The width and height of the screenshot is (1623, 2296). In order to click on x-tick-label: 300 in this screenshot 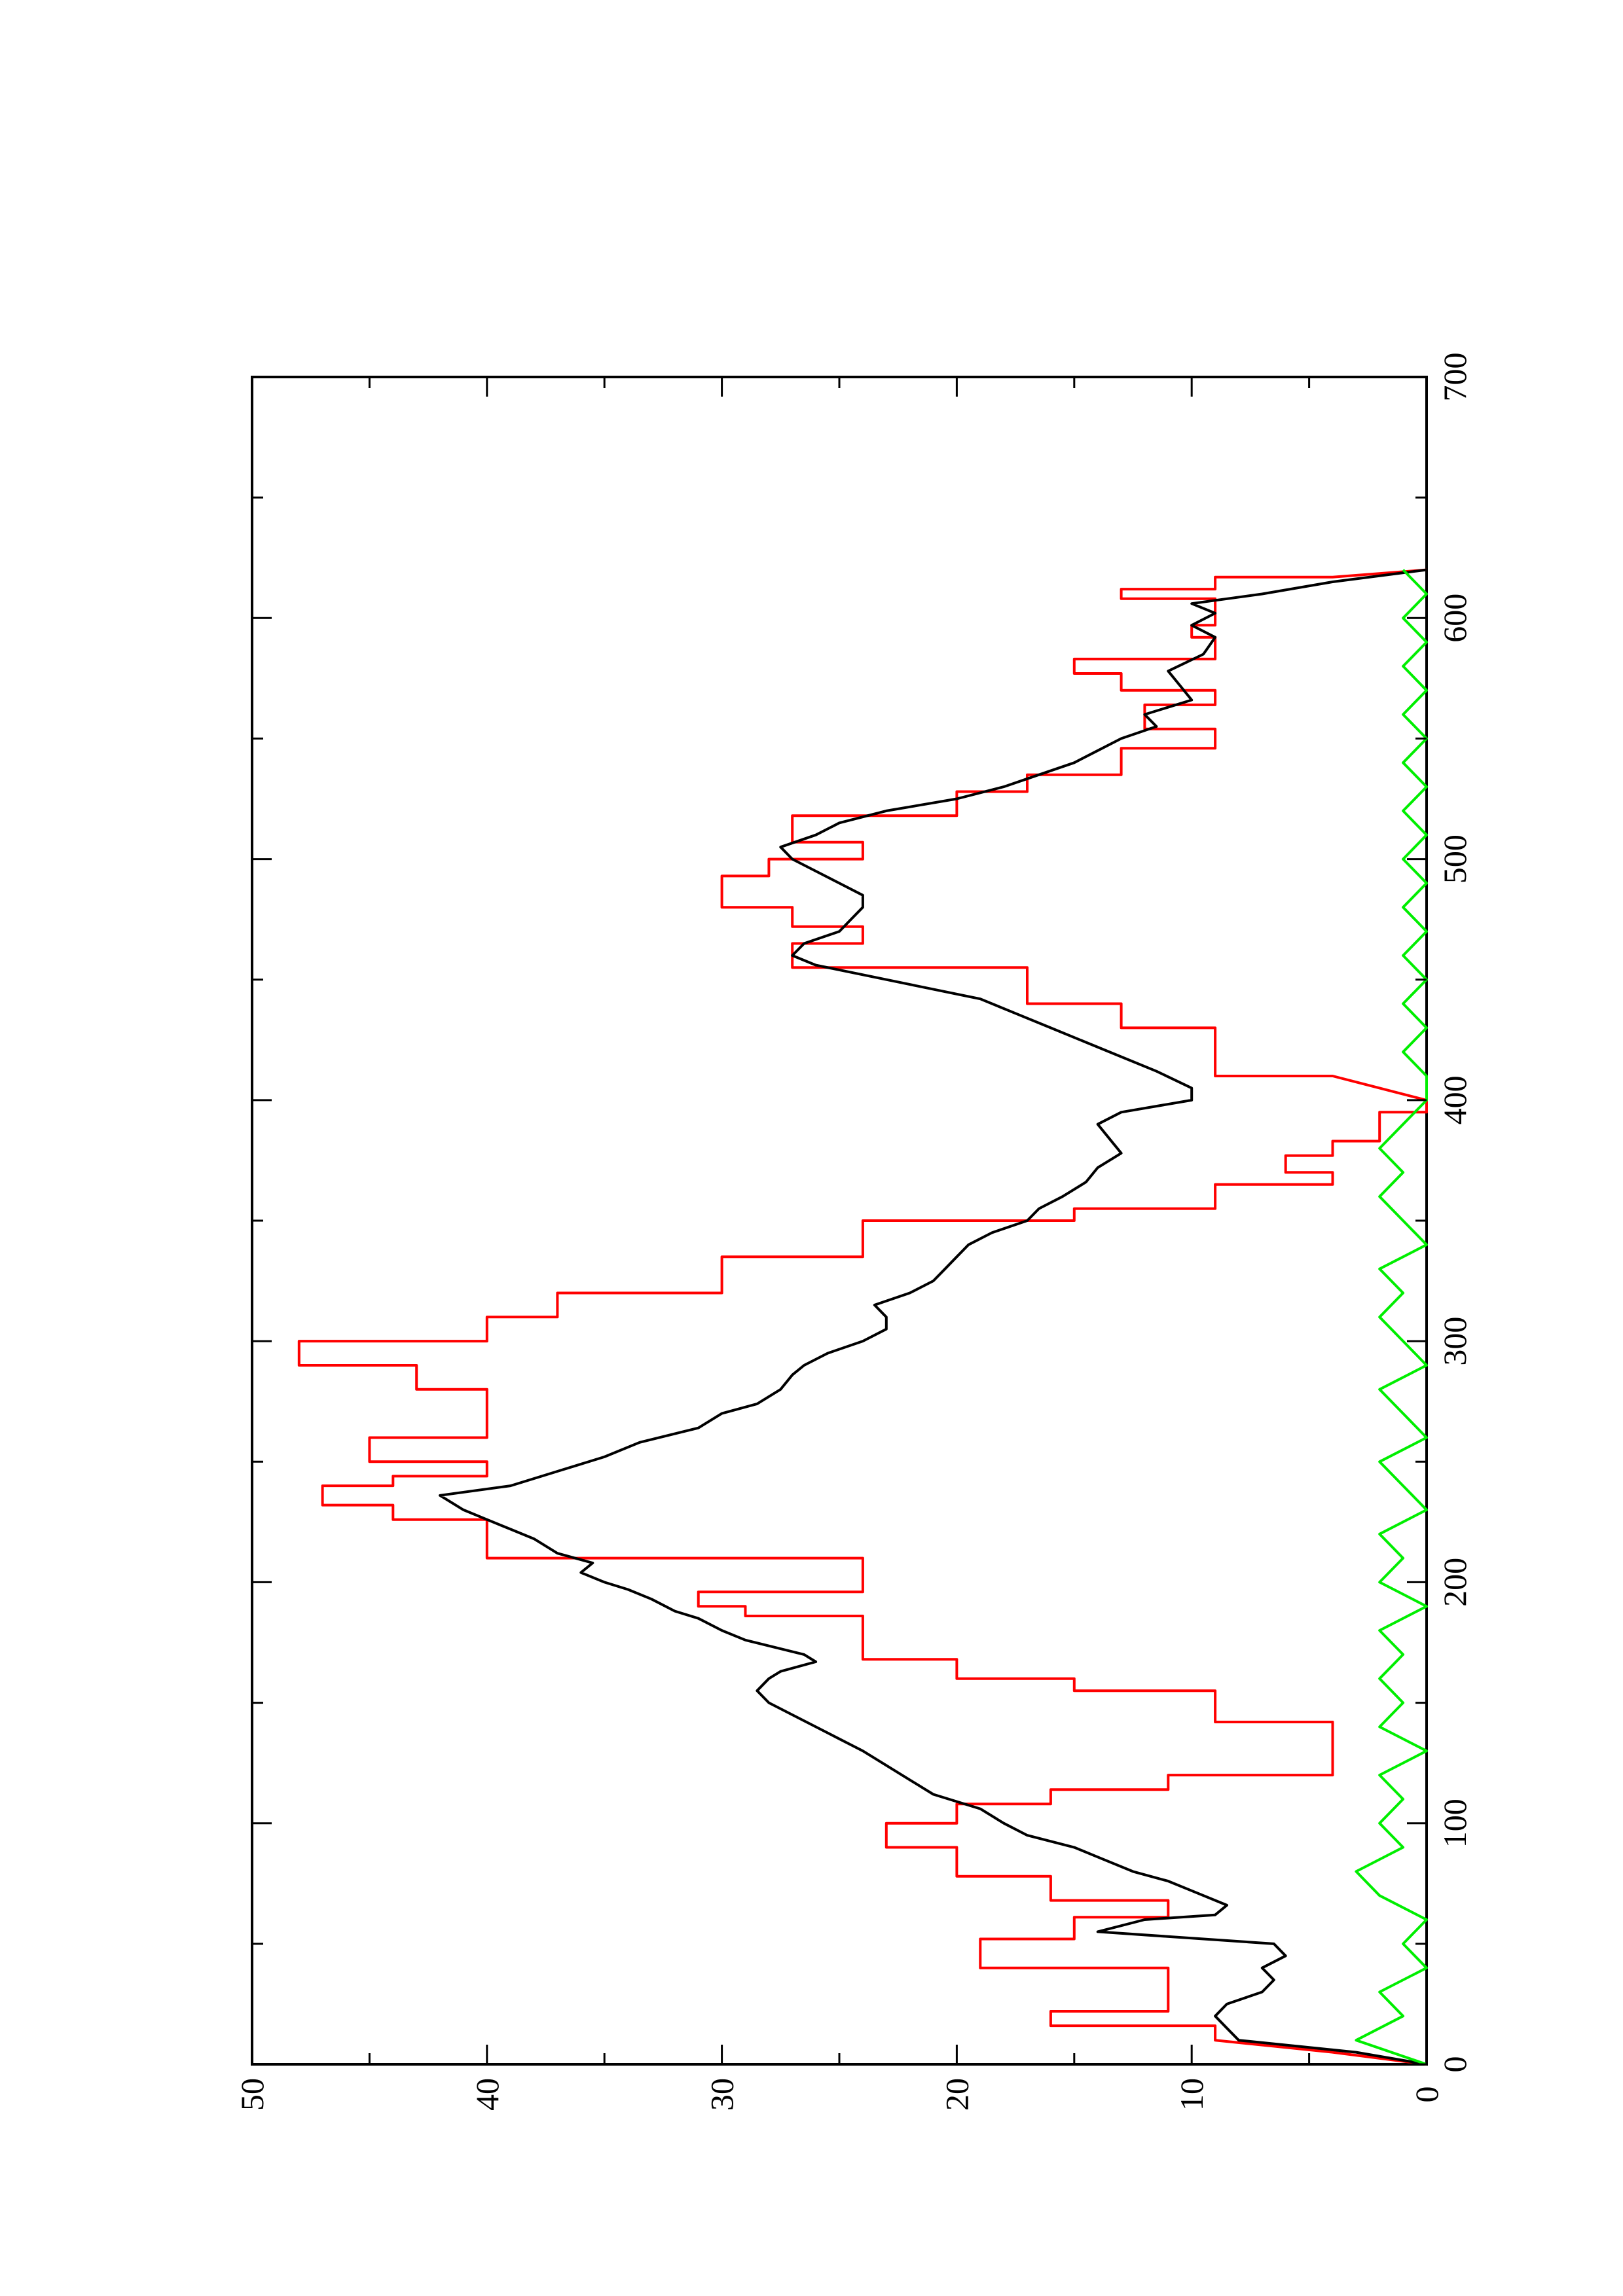, I will do `click(1454, 1341)`.